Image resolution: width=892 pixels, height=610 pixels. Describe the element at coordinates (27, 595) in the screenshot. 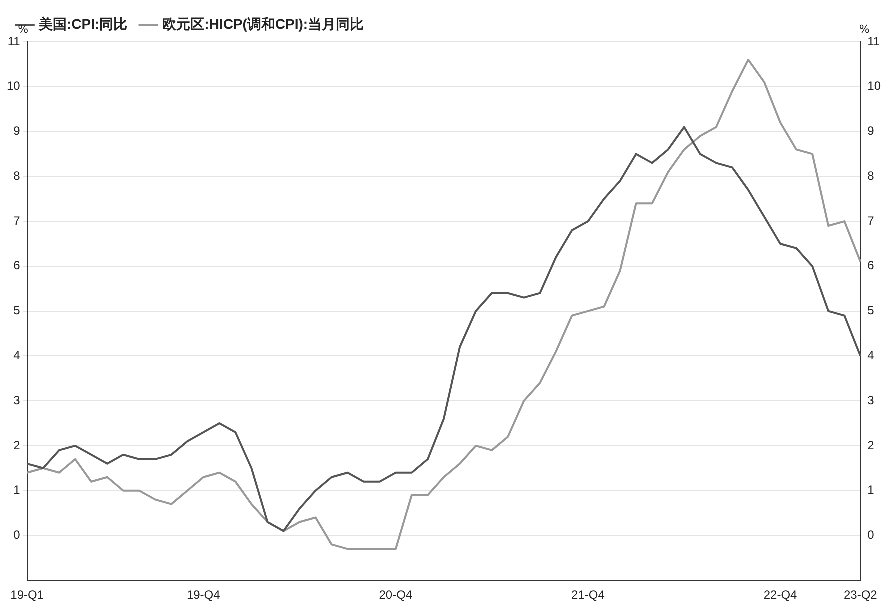

I see `x-tick-label: 19-Q1` at that location.